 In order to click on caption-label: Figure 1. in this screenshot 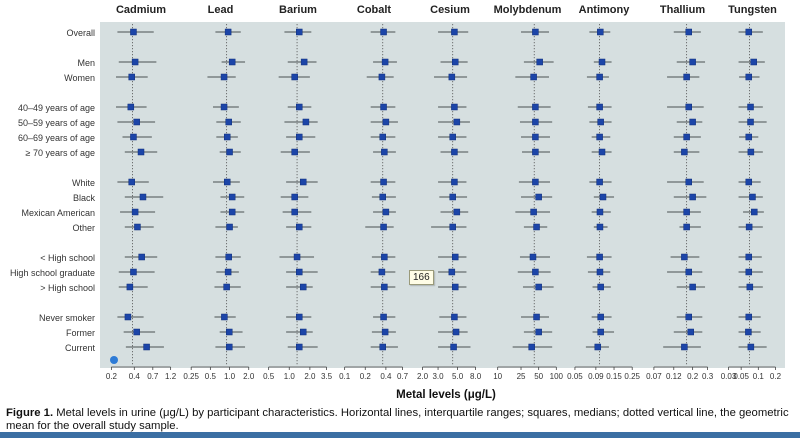, I will do `click(30, 413)`.